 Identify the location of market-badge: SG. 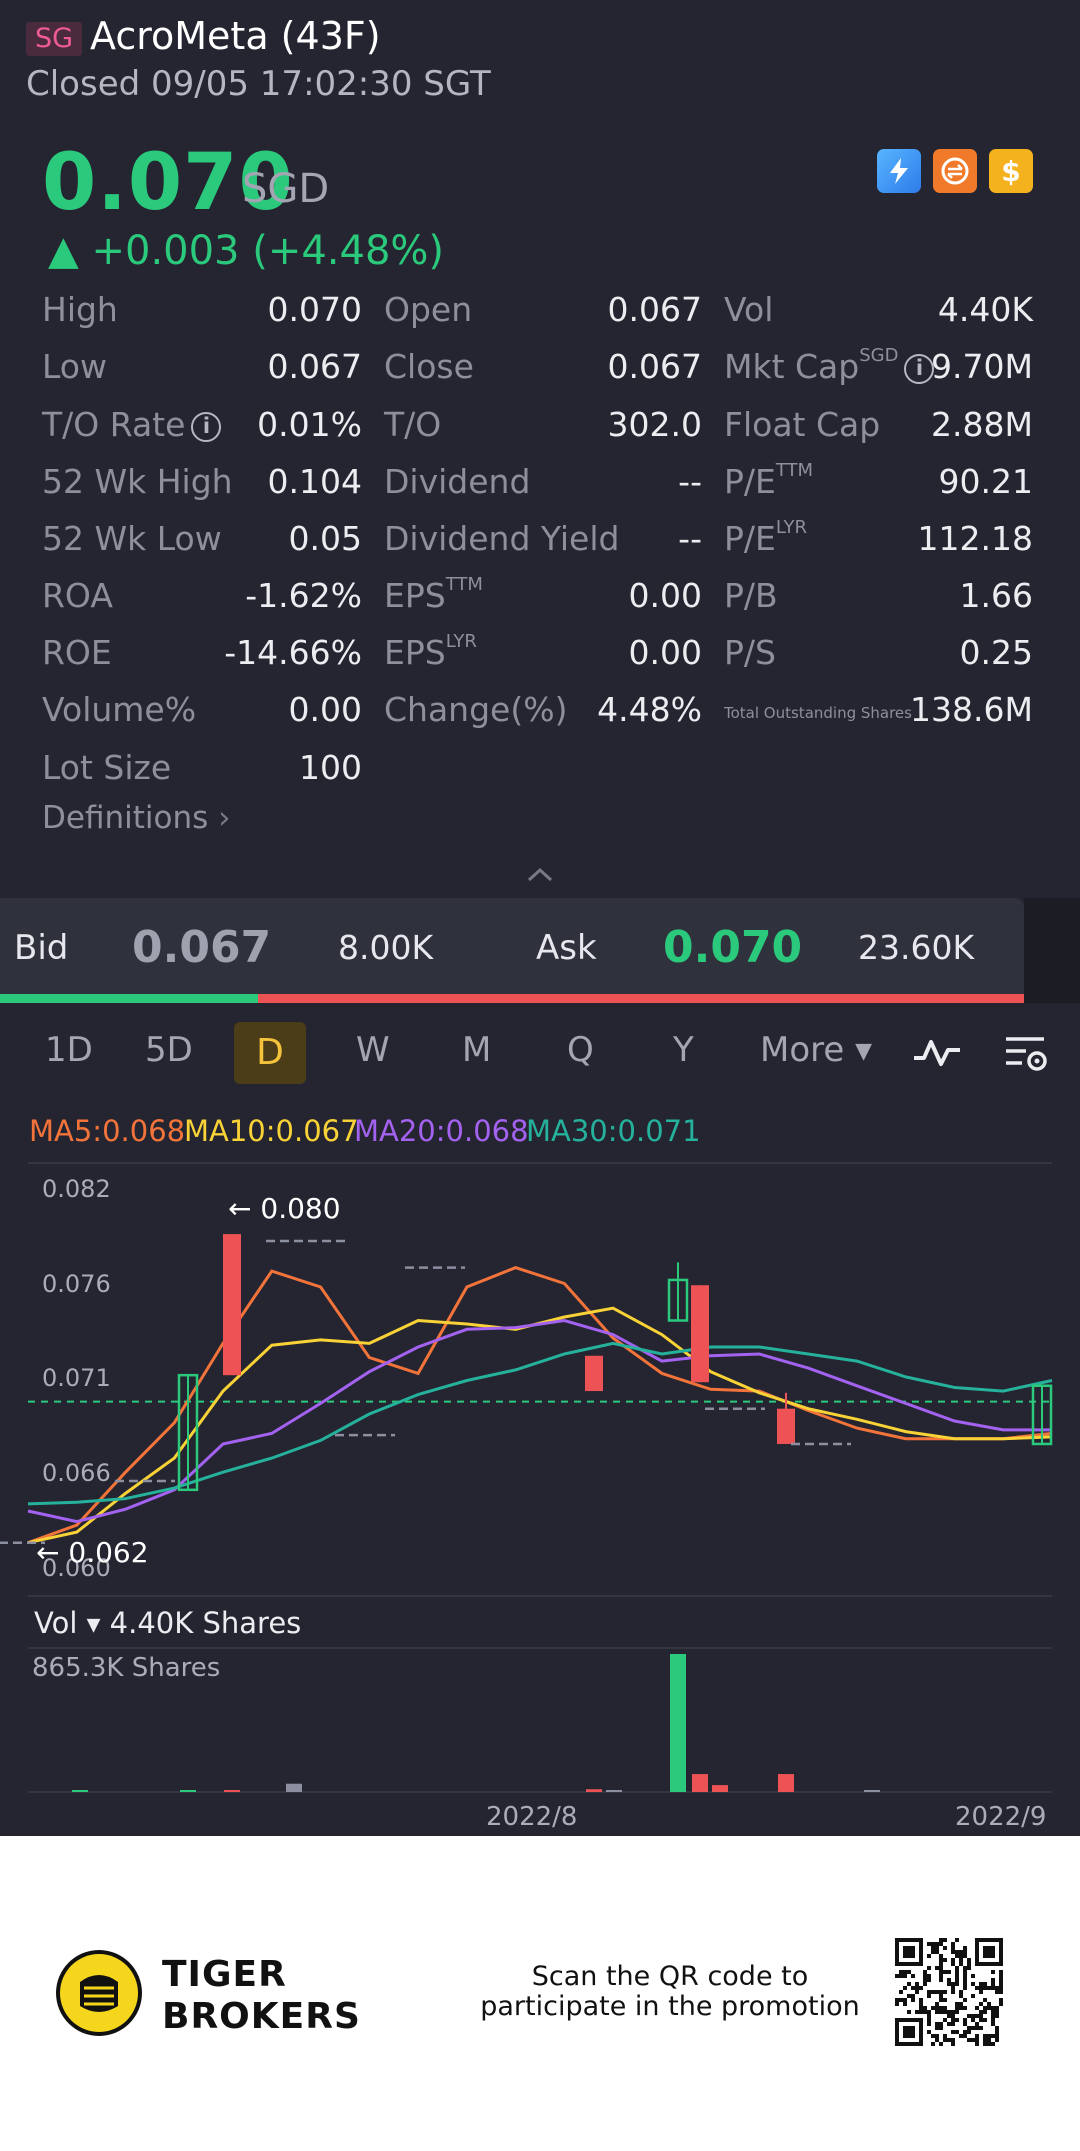
(54, 39).